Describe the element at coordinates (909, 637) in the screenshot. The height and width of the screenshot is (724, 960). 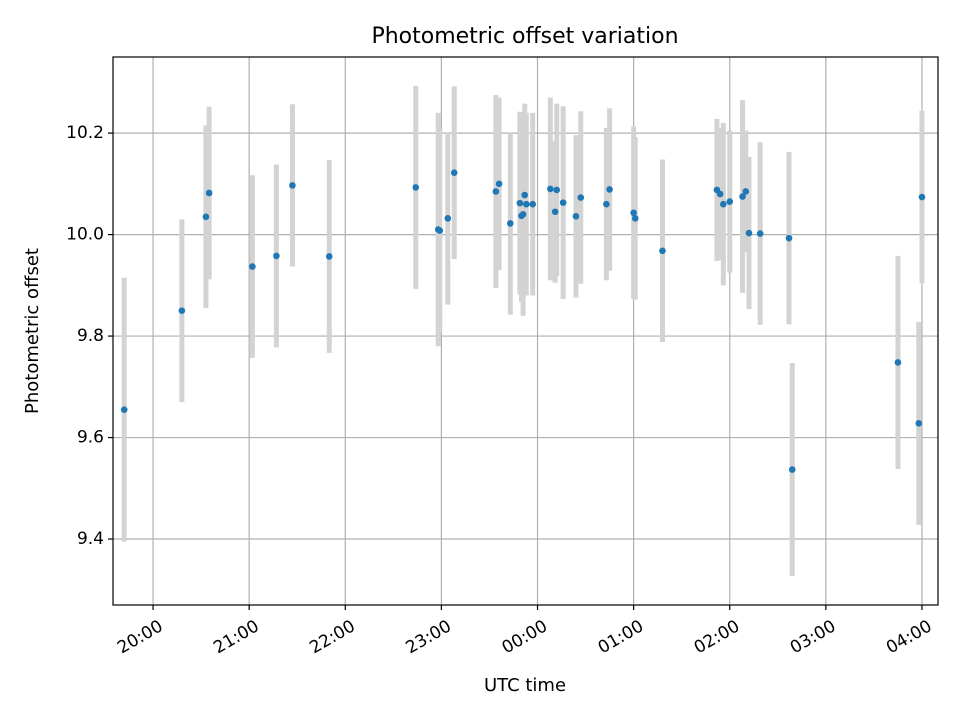
I see `x-tick-label: 04:00` at that location.